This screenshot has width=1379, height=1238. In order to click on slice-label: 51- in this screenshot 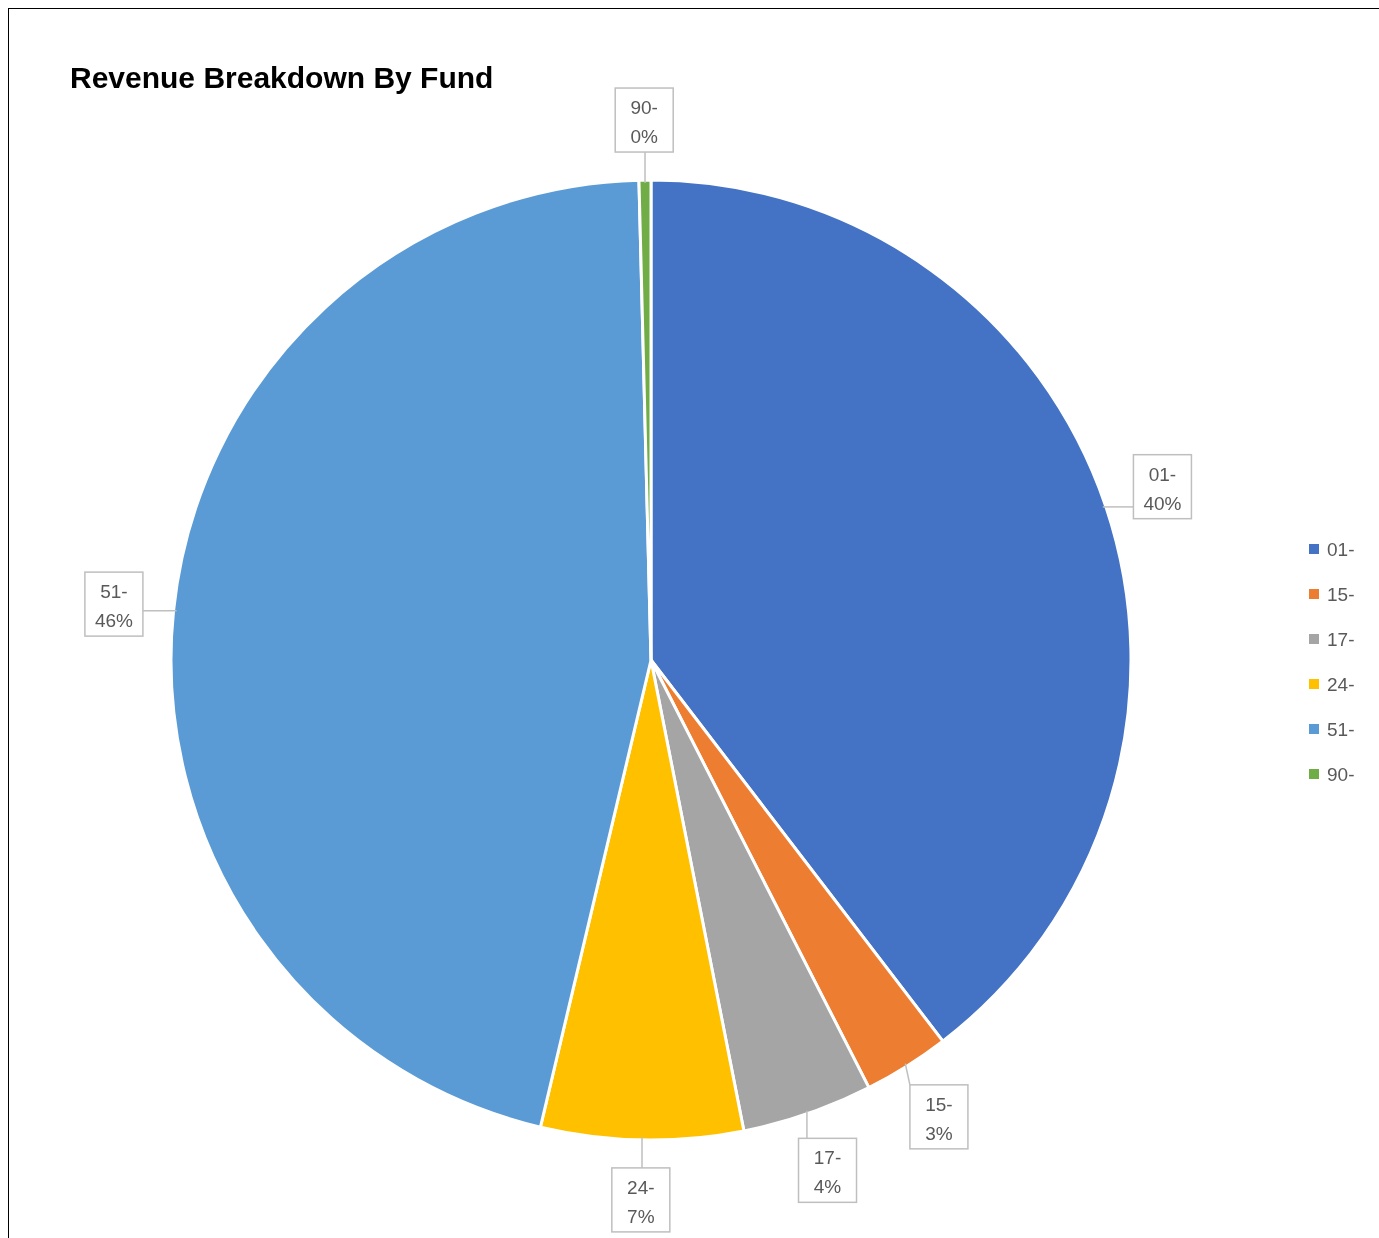, I will do `click(114, 592)`.